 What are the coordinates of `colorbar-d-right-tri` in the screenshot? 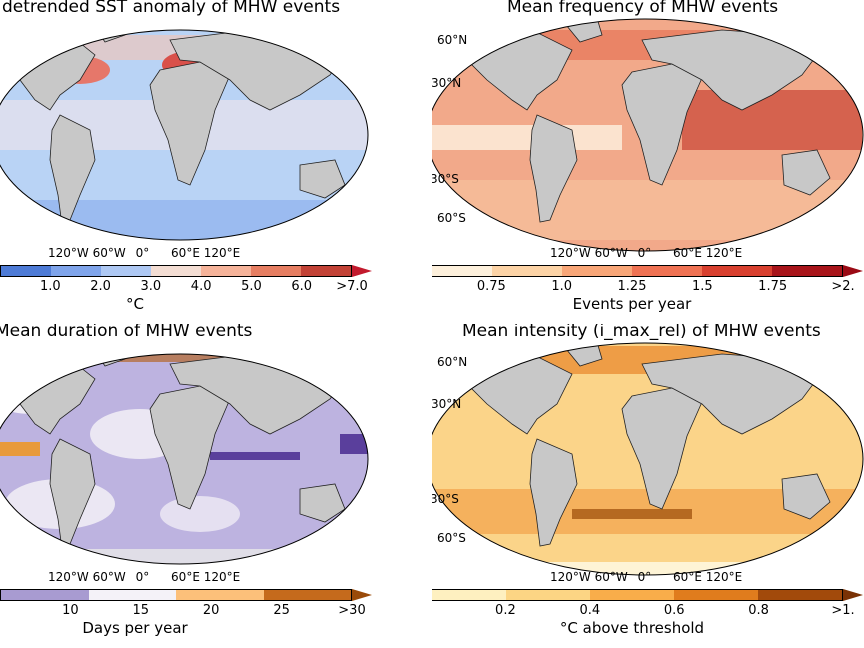 It's located at (853, 595).